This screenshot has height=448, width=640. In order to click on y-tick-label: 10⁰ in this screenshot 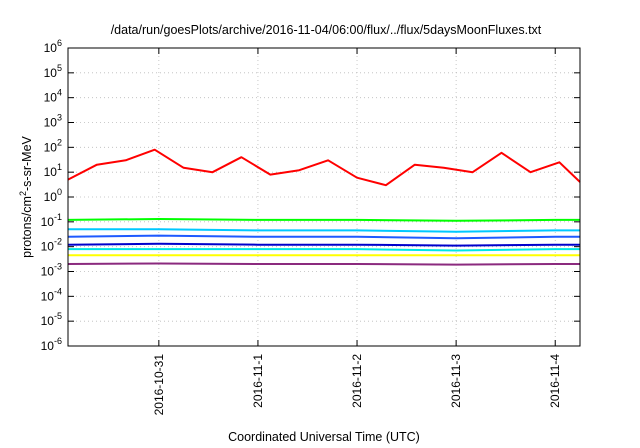, I will do `click(53, 195)`.